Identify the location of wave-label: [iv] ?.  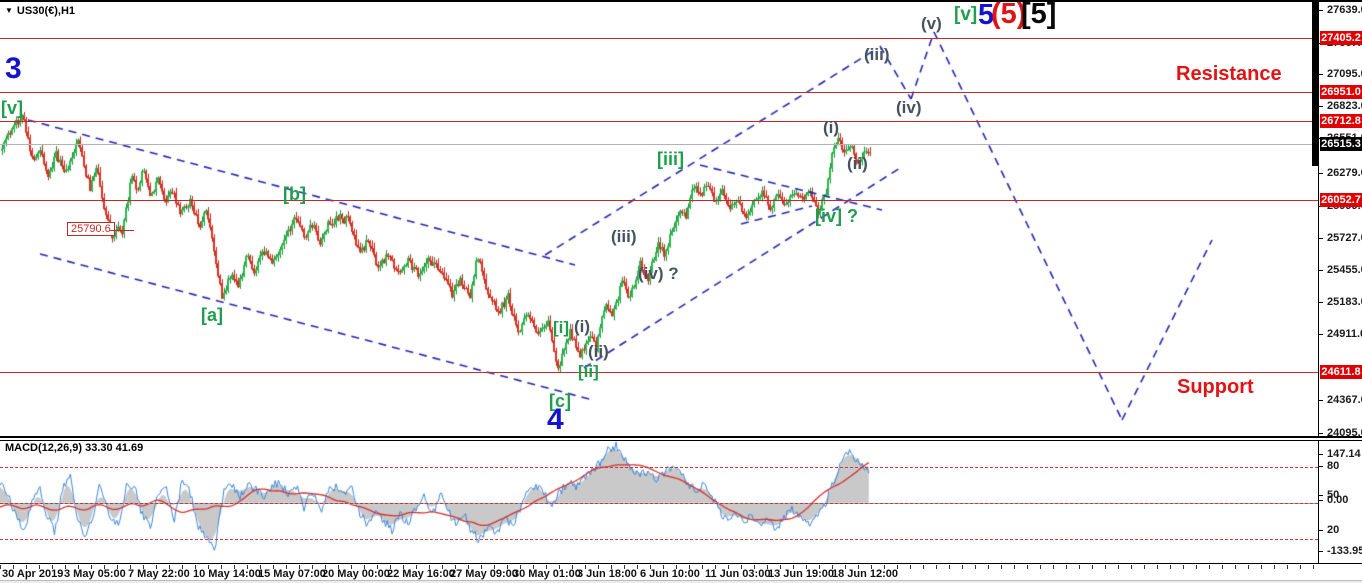
(836, 216).